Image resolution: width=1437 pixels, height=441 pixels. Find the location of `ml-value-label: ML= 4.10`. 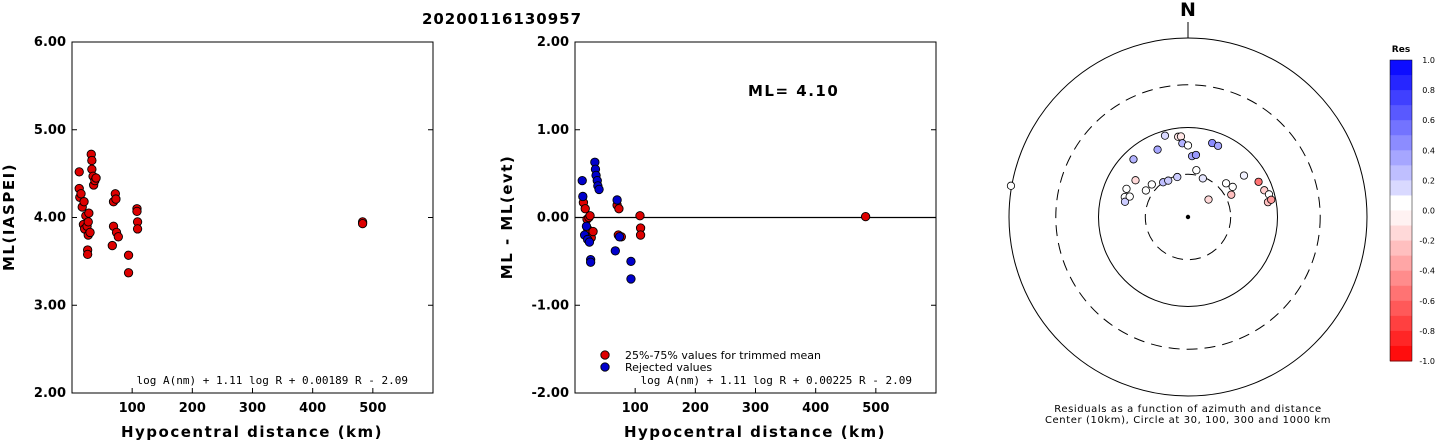

ml-value-label: ML= 4.10 is located at coordinates (793, 91).